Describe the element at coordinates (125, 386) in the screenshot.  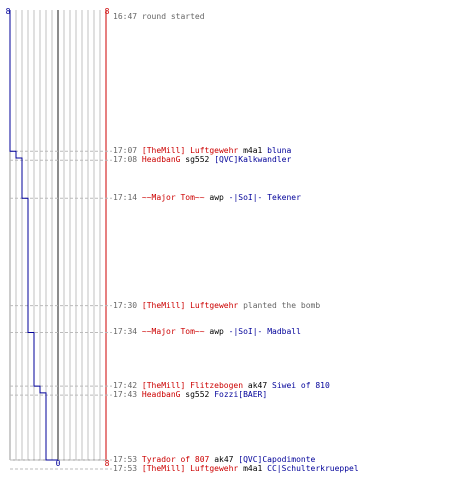
I see `event-time: 17:42` at that location.